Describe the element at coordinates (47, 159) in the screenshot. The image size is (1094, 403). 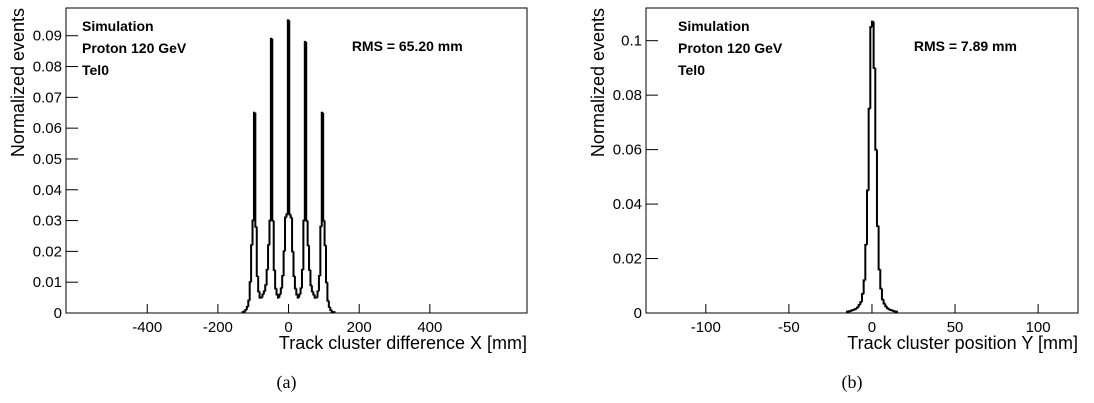
I see `y-tick-label: 0.05` at that location.